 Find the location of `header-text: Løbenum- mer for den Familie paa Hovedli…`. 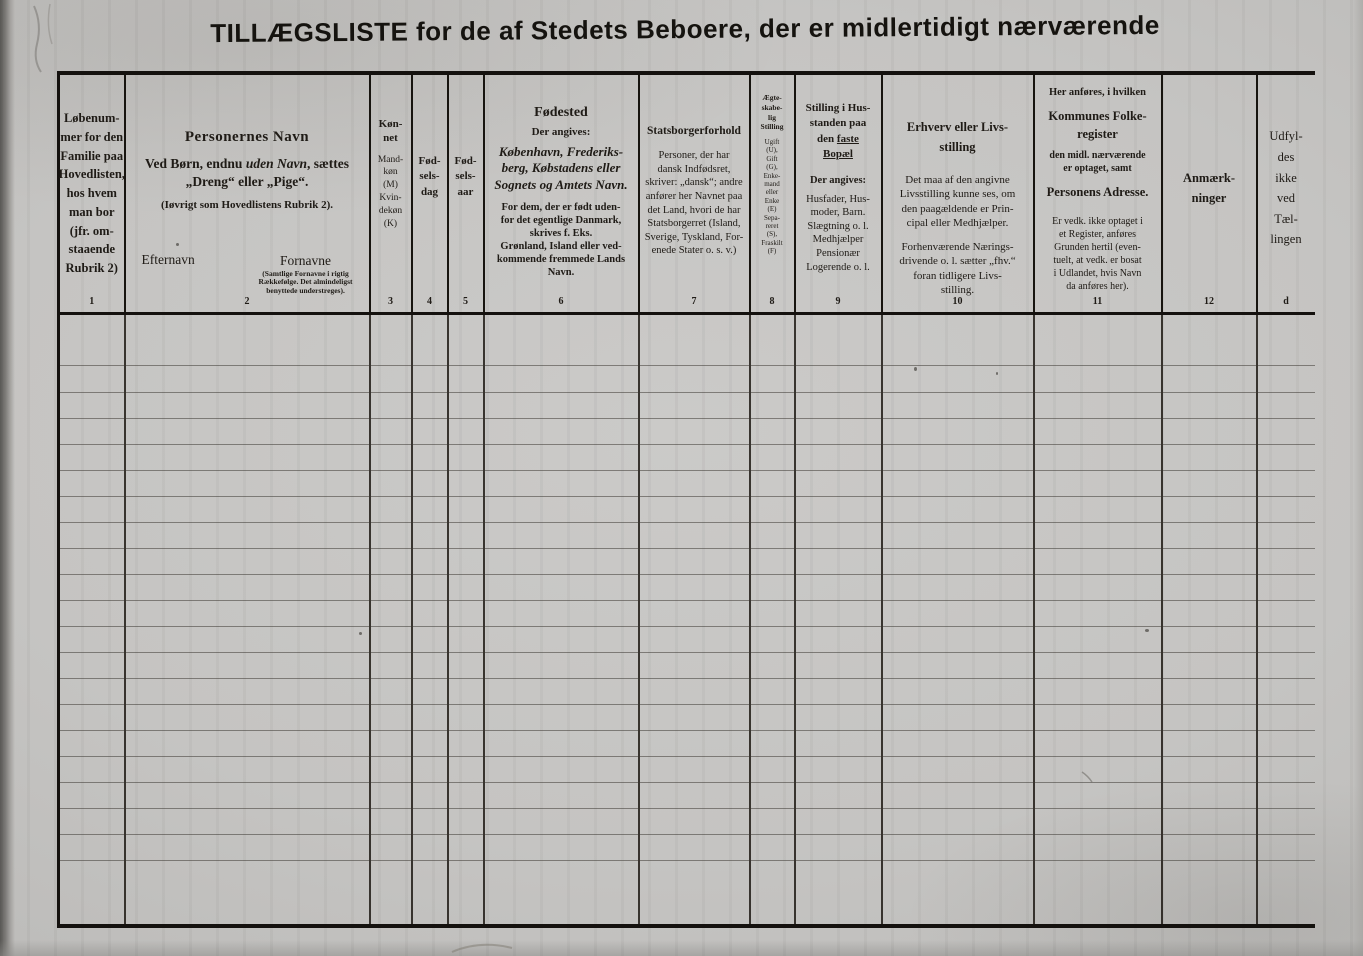

header-text: Løbenum- mer for den Familie paa Hovedli… is located at coordinates (91, 193).